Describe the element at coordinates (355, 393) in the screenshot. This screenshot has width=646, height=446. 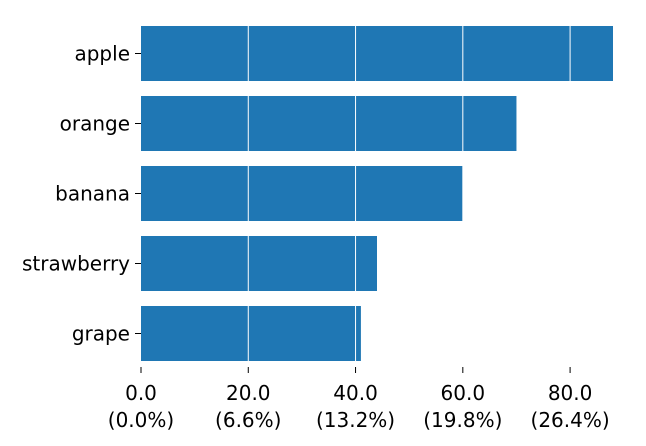
I see `xtick-label: 40.0` at that location.